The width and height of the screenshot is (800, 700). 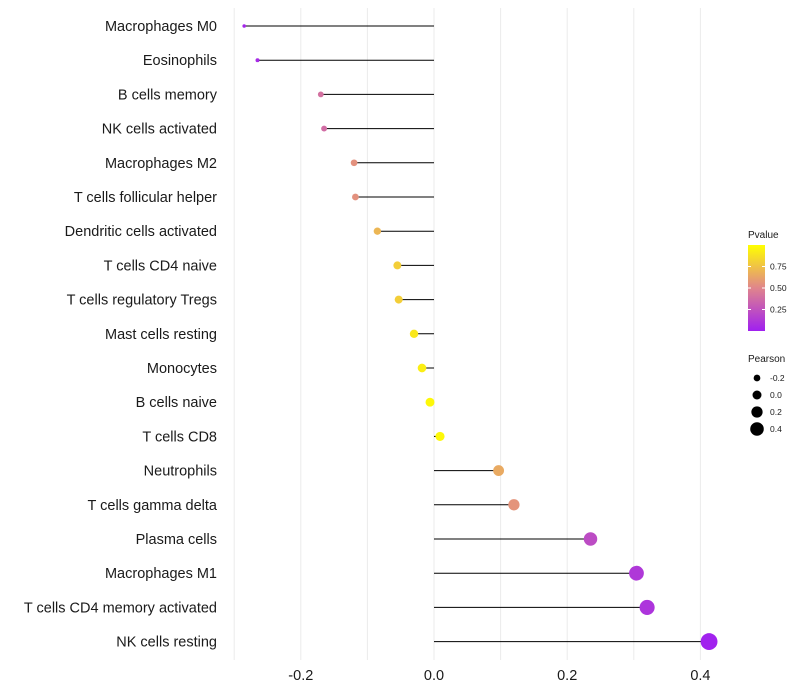 I want to click on category-label: T cells CD8, so click(x=179, y=437).